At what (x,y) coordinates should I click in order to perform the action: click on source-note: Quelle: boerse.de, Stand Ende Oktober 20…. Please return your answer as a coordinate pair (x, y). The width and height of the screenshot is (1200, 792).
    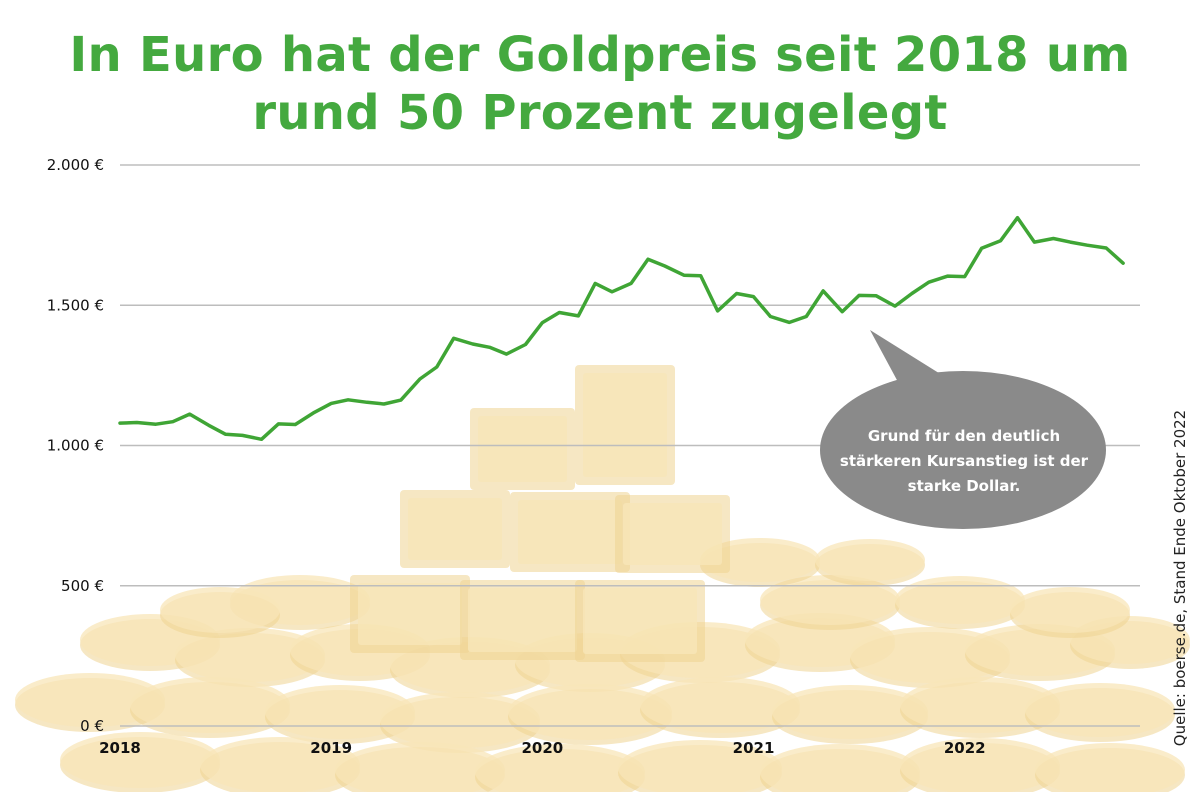
    Looking at the image, I should click on (1180, 578).